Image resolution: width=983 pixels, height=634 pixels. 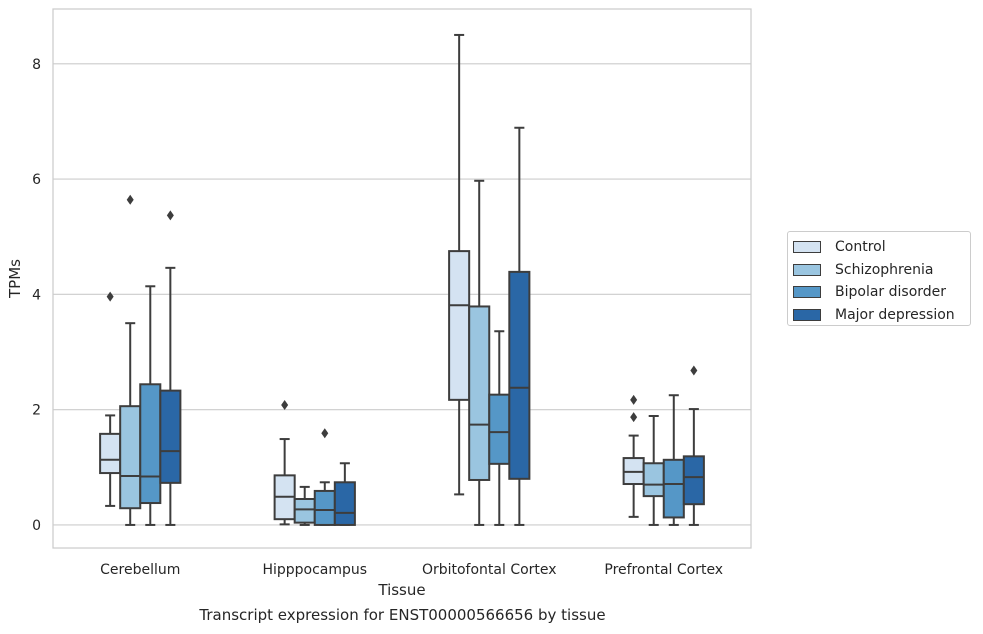 I want to click on x-tick-label: Orbitofontal Cortex, so click(x=489, y=570).